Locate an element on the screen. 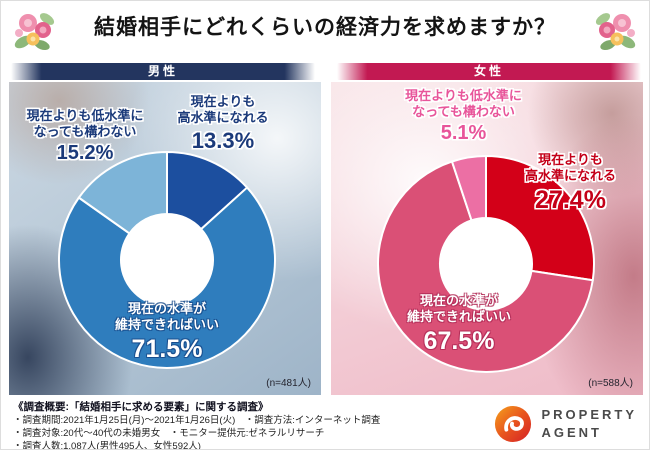  men-keep-standard-label: 現在の水準が 維持できればいい 71.5% is located at coordinates (167, 331).